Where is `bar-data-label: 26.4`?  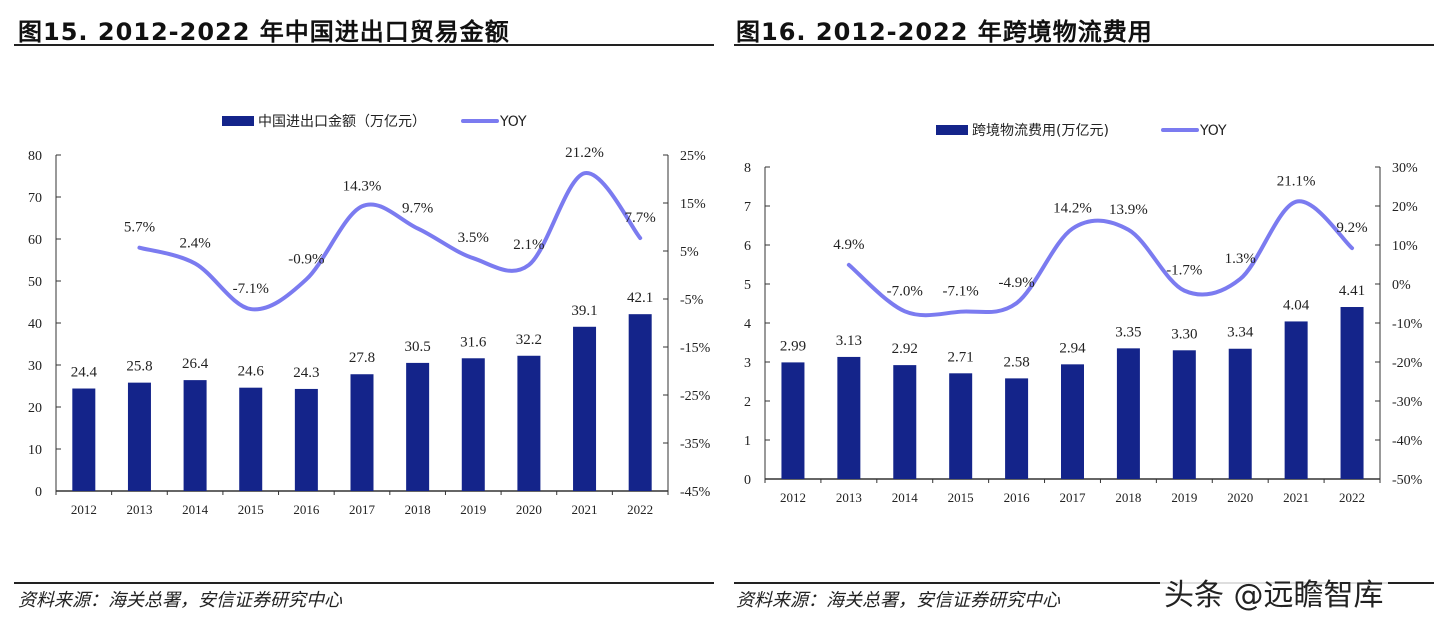 bar-data-label: 26.4 is located at coordinates (195, 364).